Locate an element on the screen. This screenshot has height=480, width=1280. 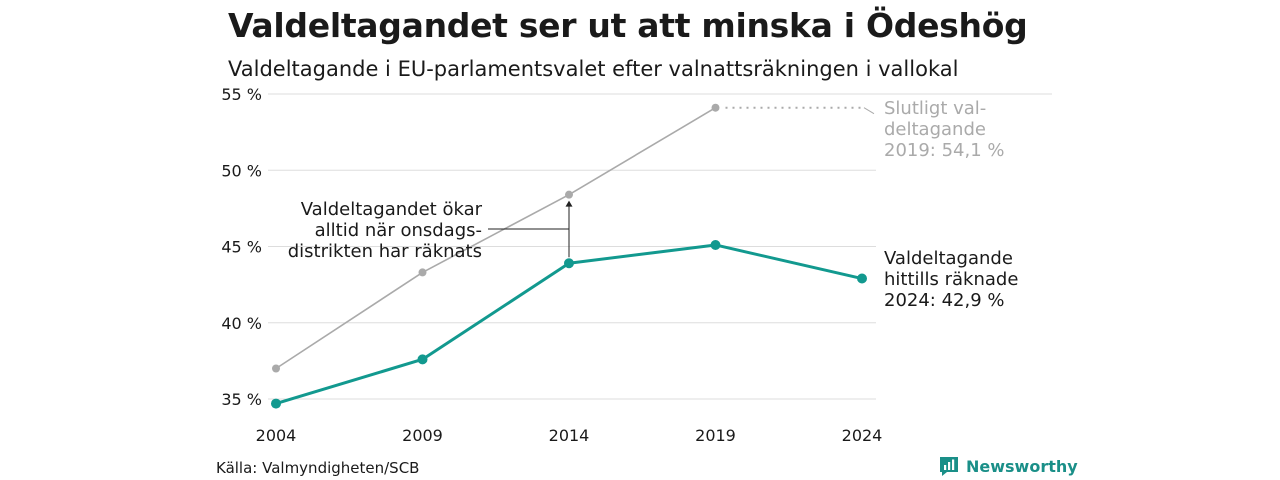
y-tick-label: 40 % is located at coordinates (241, 323).